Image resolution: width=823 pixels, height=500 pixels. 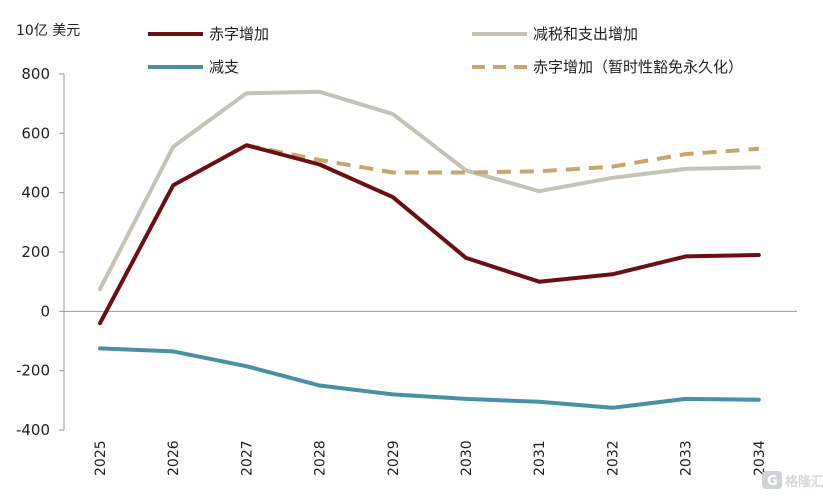 What do you see at coordinates (394, 458) in the screenshot?
I see `x-tick-label: 2029` at bounding box center [394, 458].